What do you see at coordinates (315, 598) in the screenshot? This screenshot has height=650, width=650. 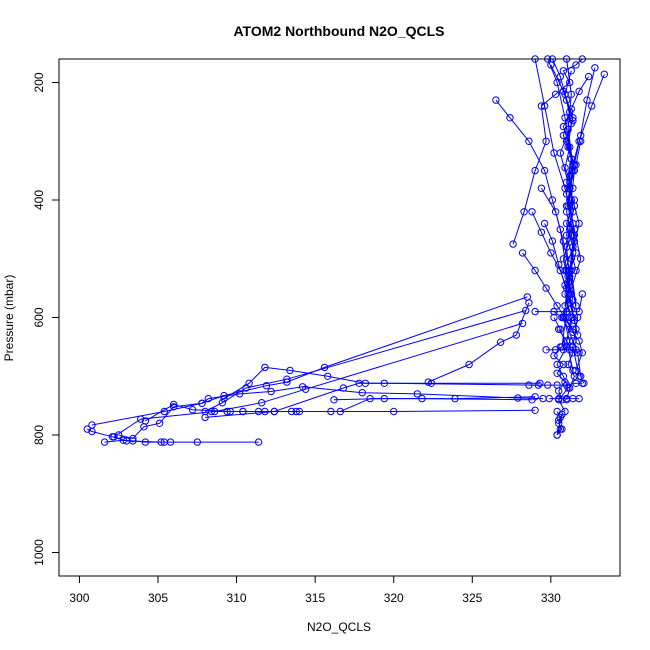 I see `x-tick-label: 315` at bounding box center [315, 598].